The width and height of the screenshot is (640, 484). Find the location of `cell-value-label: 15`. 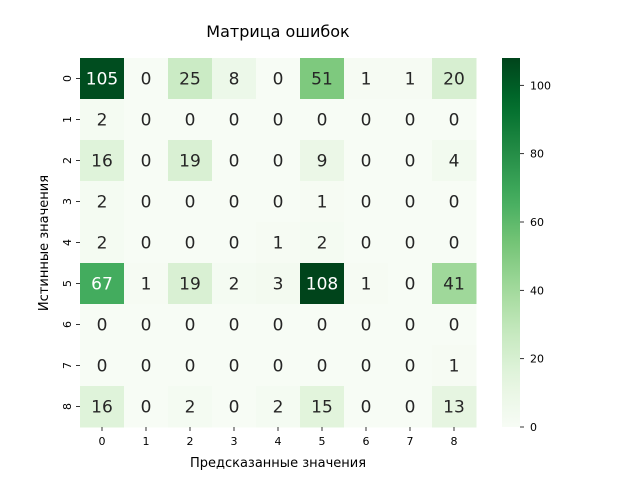

cell-value-label: 15 is located at coordinates (322, 408).